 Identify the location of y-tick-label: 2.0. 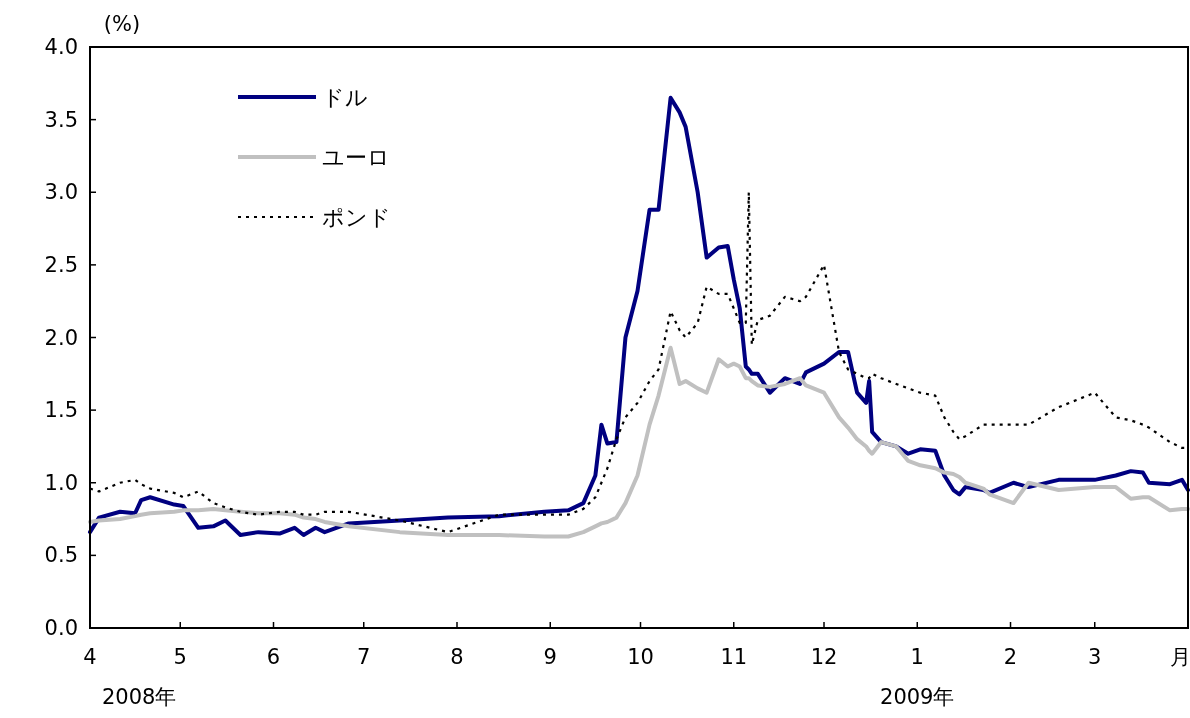
(61, 337).